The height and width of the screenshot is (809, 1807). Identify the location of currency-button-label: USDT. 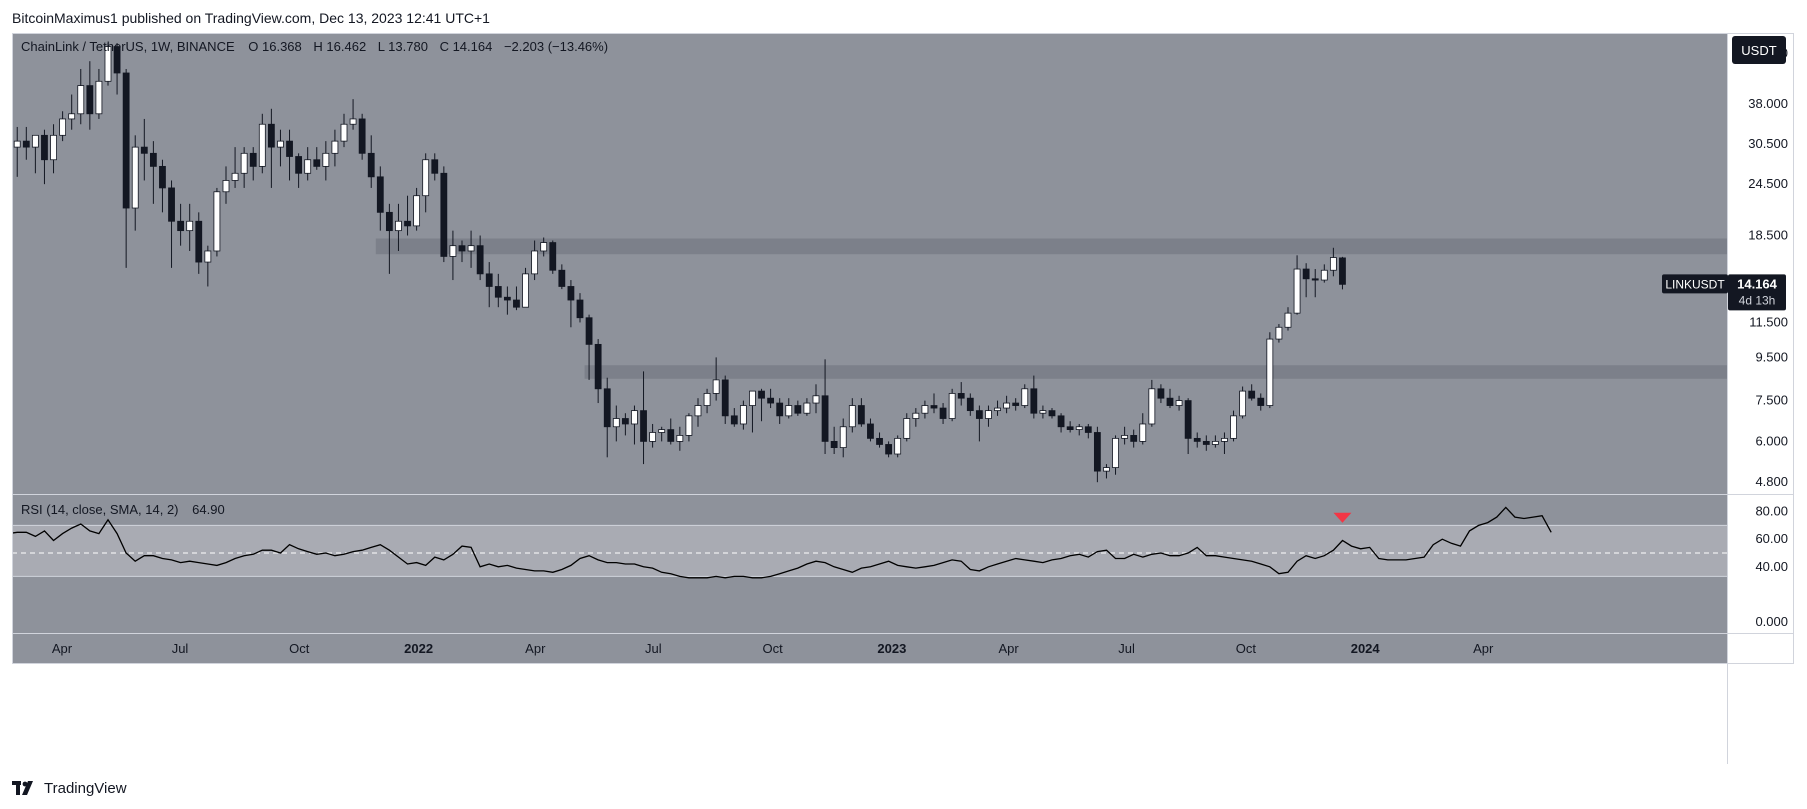
(1758, 50).